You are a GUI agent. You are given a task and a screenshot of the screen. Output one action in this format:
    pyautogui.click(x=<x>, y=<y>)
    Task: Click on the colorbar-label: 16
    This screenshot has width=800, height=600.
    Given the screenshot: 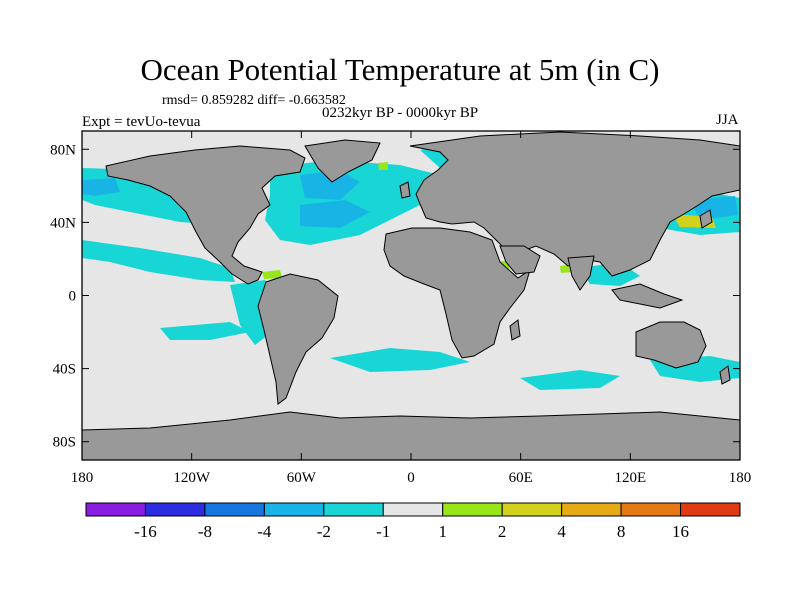 What is the action you would take?
    pyautogui.click(x=680, y=531)
    